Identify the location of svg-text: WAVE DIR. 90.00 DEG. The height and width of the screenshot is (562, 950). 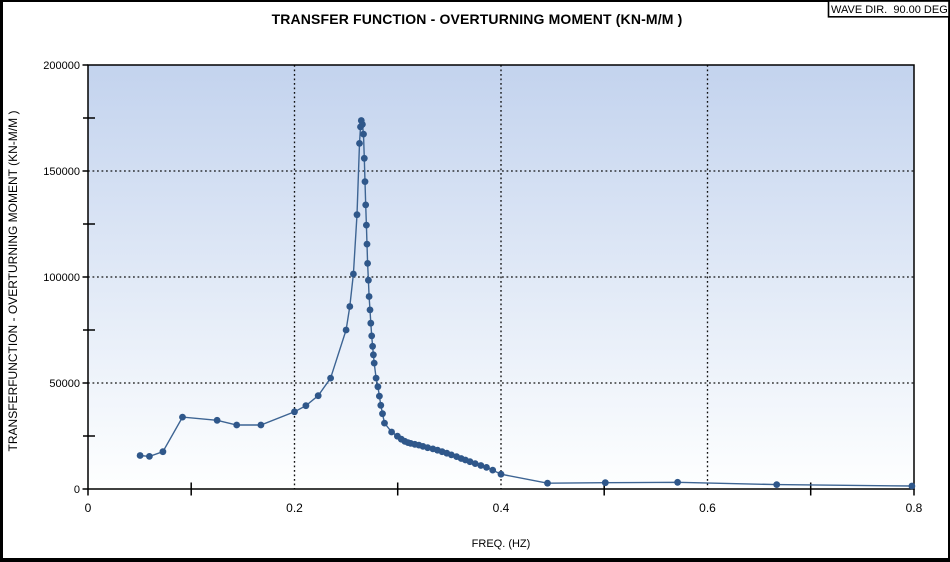
(889, 10).